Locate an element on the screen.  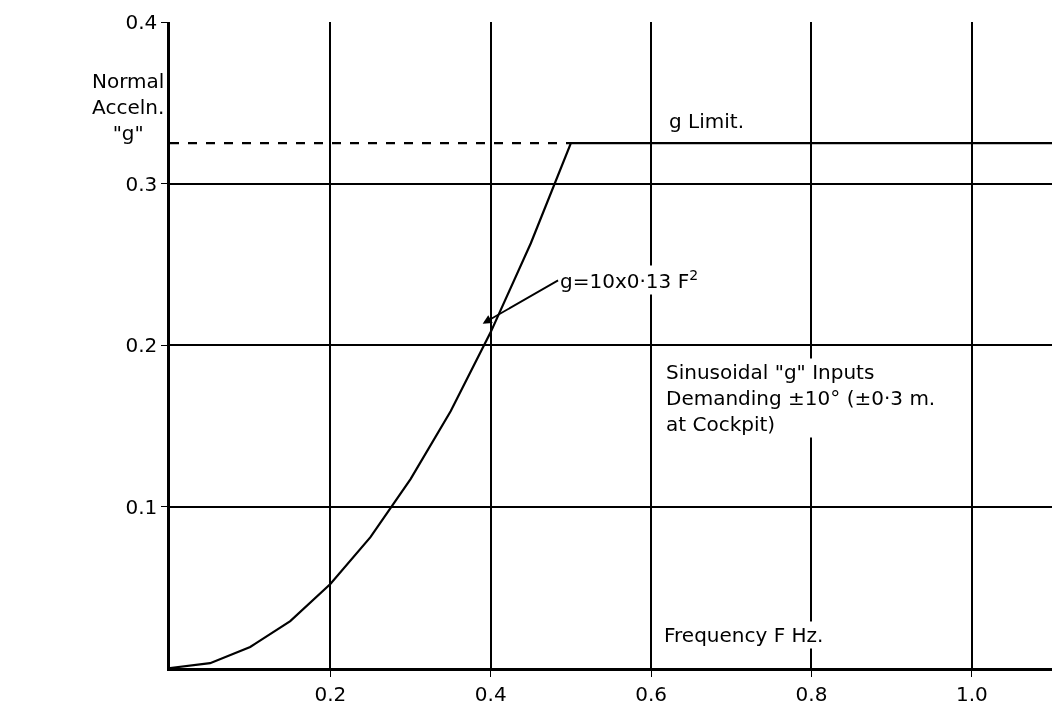
y-tick-label: 0.1 is located at coordinates (141, 506).